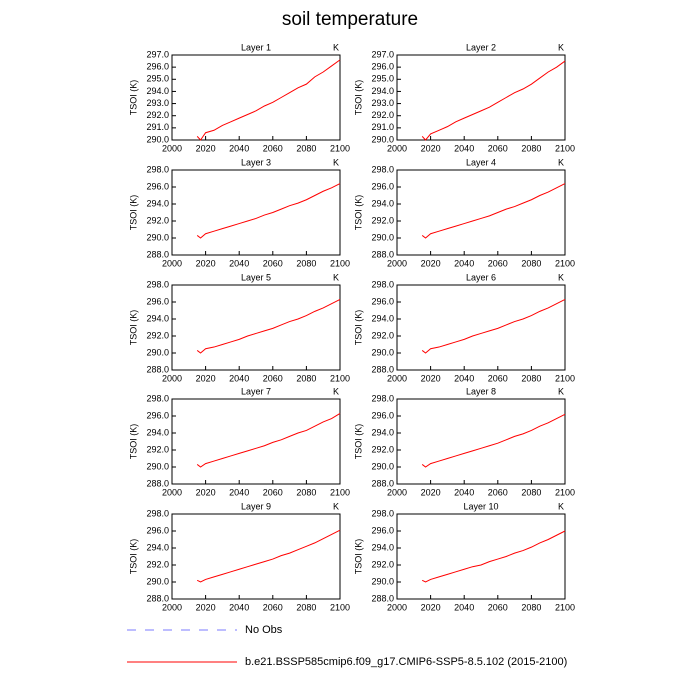  Describe the element at coordinates (256, 391) in the screenshot. I see `panel-title: Layer 7` at that location.